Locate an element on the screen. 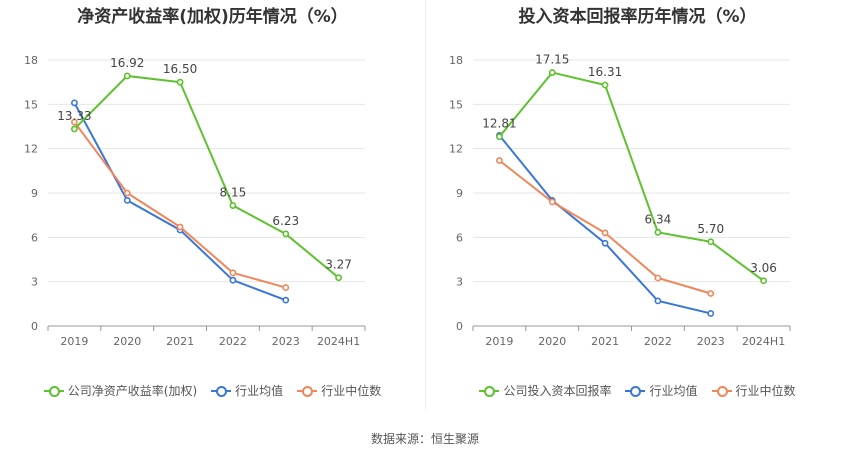 Image resolution: width=850 pixels, height=459 pixels. chart-legend: 公司投入资本回报率 行业均值 行业中位数 is located at coordinates (637, 390).